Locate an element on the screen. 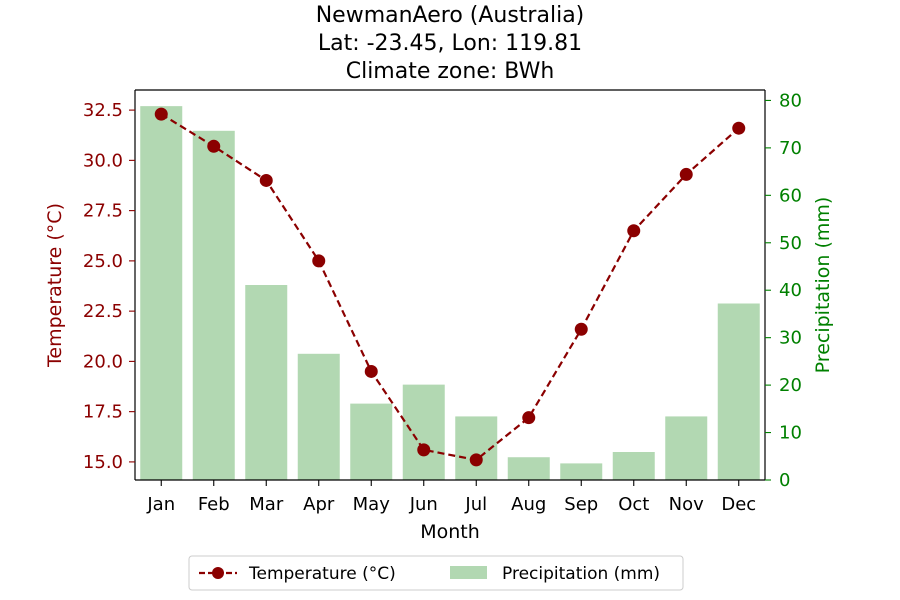  temperature-point-jan is located at coordinates (161, 114).